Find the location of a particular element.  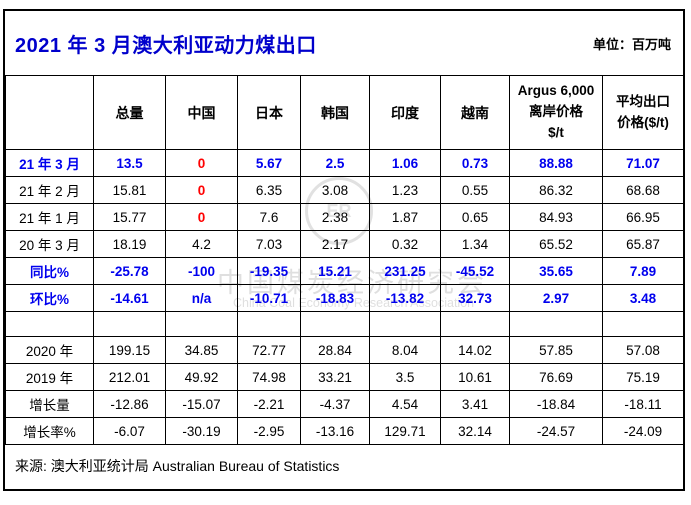

column-header-vietnam: 越南 is located at coordinates (475, 112).